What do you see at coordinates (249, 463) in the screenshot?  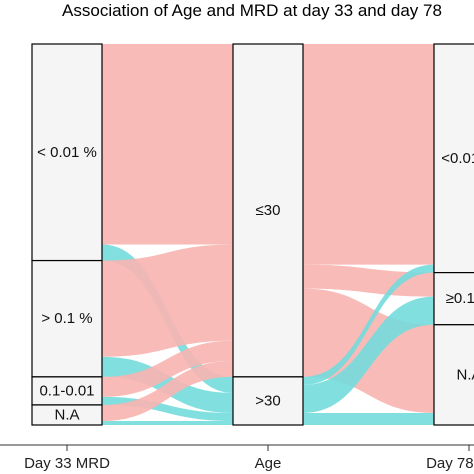 I see `x-axis-labels: Day 33 MRD Age Day 78 MRD` at bounding box center [249, 463].